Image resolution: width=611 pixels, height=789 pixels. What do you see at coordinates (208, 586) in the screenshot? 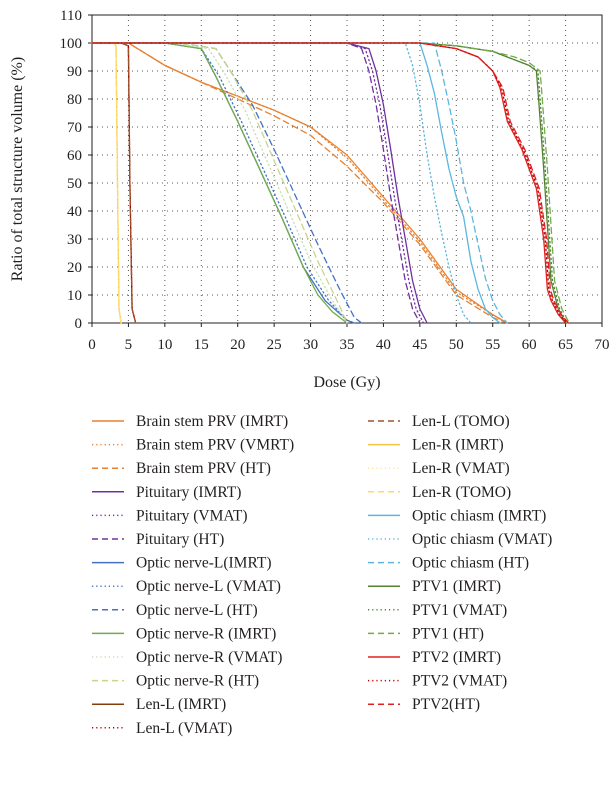
I see `legend-label: Optic nerve-L (VMAT)` at bounding box center [208, 586].